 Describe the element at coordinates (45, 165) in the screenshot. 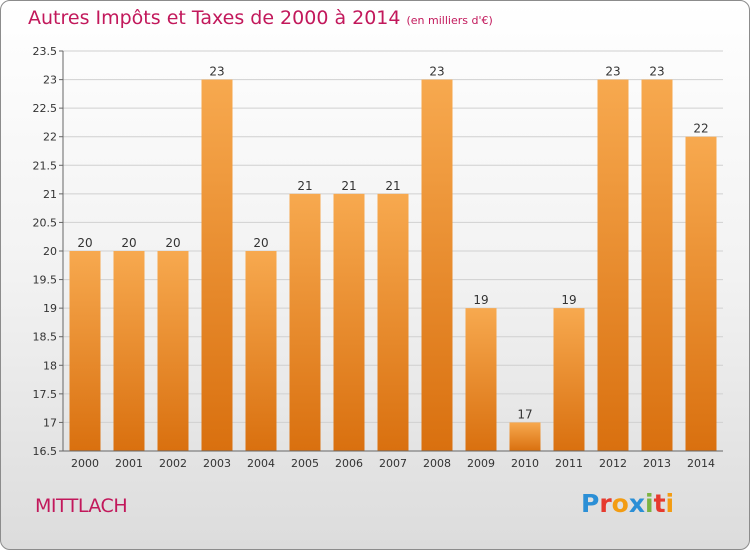

I see `y-tick-label: 21.5` at that location.